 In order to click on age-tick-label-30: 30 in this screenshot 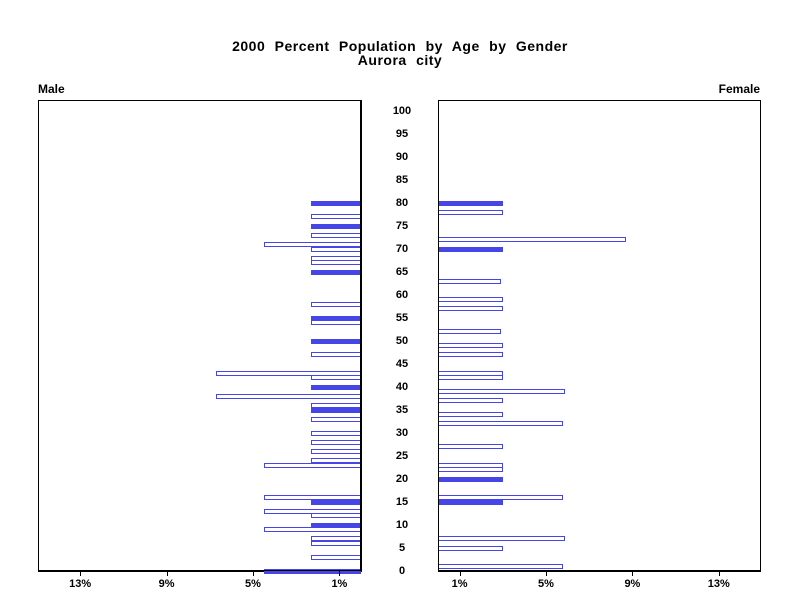, I will do `click(402, 433)`.